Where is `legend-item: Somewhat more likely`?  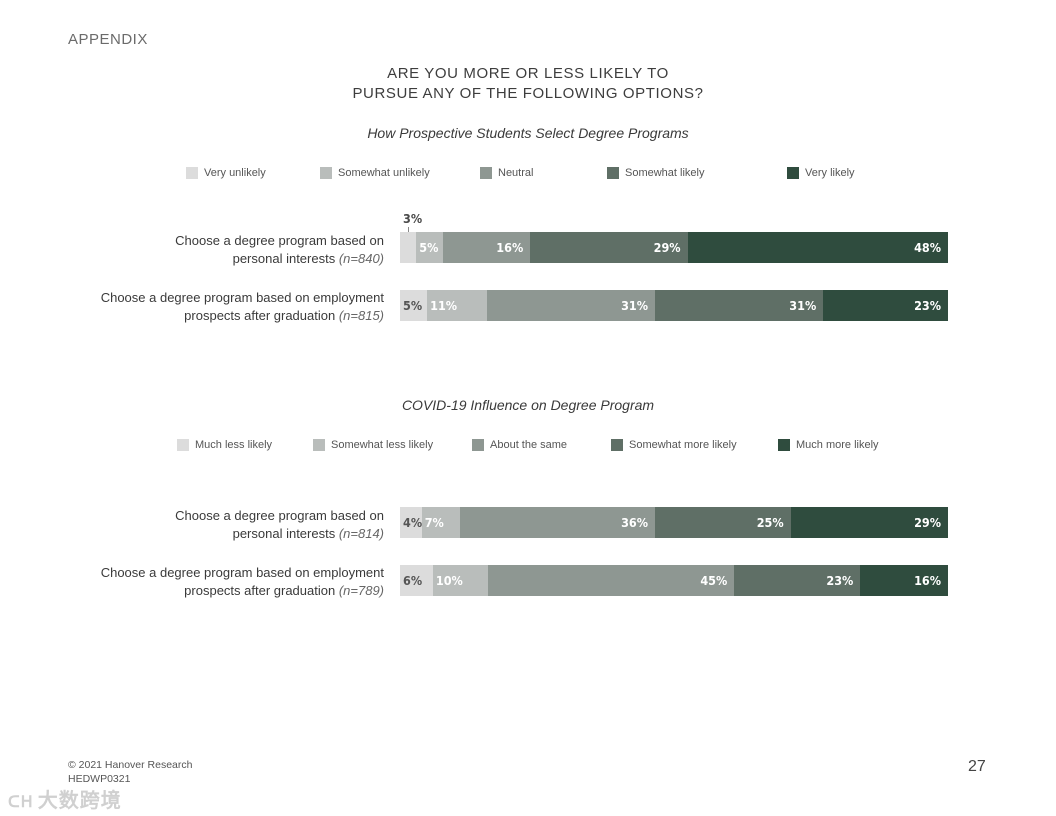 legend-item: Somewhat more likely is located at coordinates (674, 445).